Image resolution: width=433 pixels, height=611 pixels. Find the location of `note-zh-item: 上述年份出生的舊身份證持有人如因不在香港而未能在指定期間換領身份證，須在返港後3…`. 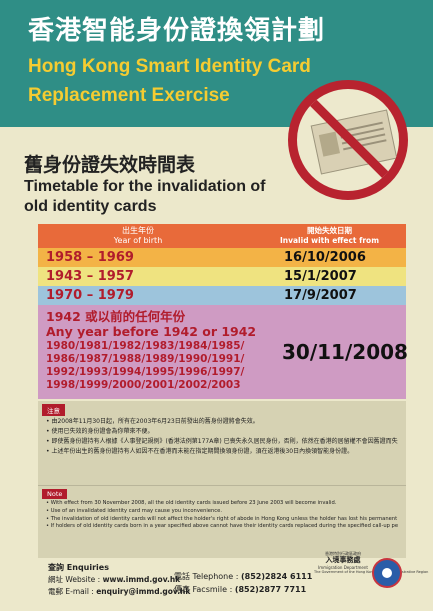

note-zh-item: 上述年份出生的舊身份證持有人如因不在香港而未能在指定期間換領身份證，須在返港後3… is located at coordinates (222, 452).